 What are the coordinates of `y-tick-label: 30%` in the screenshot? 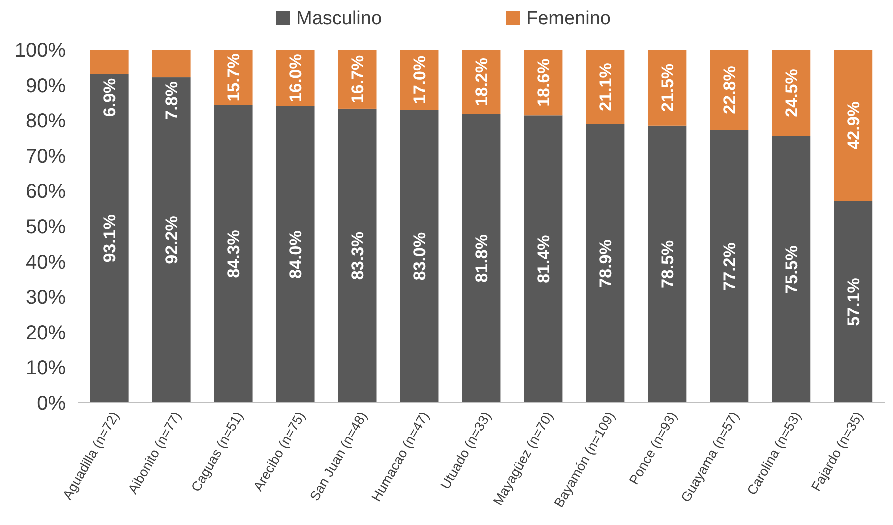 It's located at (46, 298).